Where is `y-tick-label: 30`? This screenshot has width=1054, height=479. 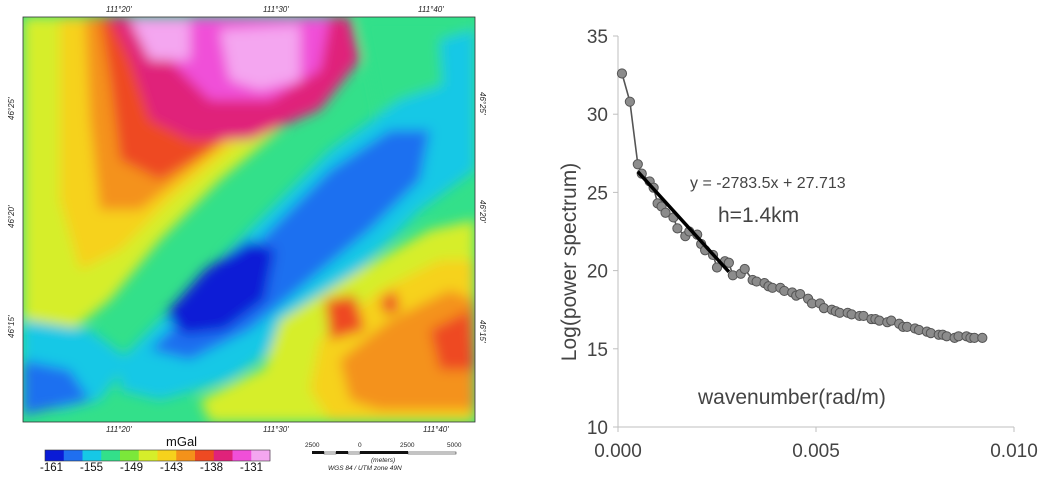 y-tick-label: 30 is located at coordinates (597, 115).